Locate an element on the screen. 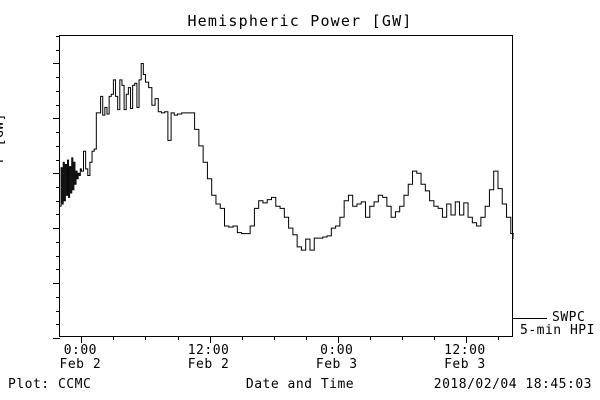 This screenshot has width=600, height=400. plot-credit: Plot: CCMC is located at coordinates (50, 384).